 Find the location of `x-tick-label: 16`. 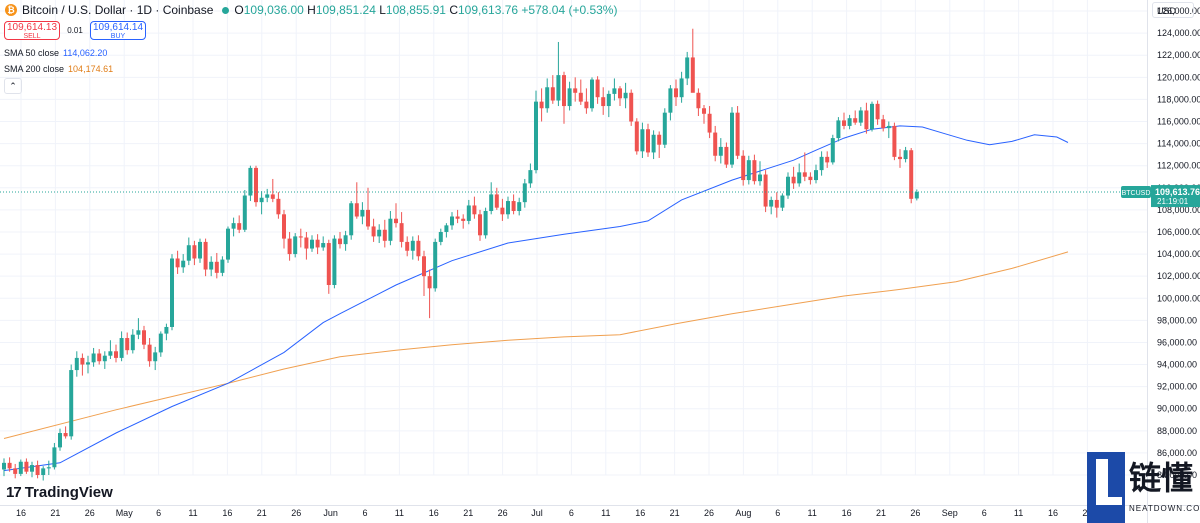

x-tick-label: 16 is located at coordinates (21, 513).